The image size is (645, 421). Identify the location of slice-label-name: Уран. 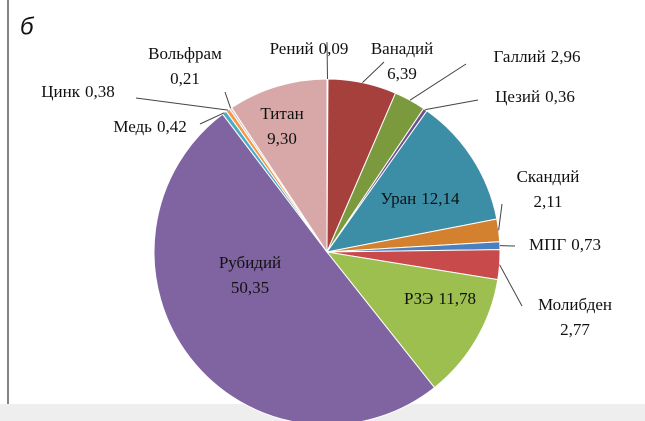
(399, 198).